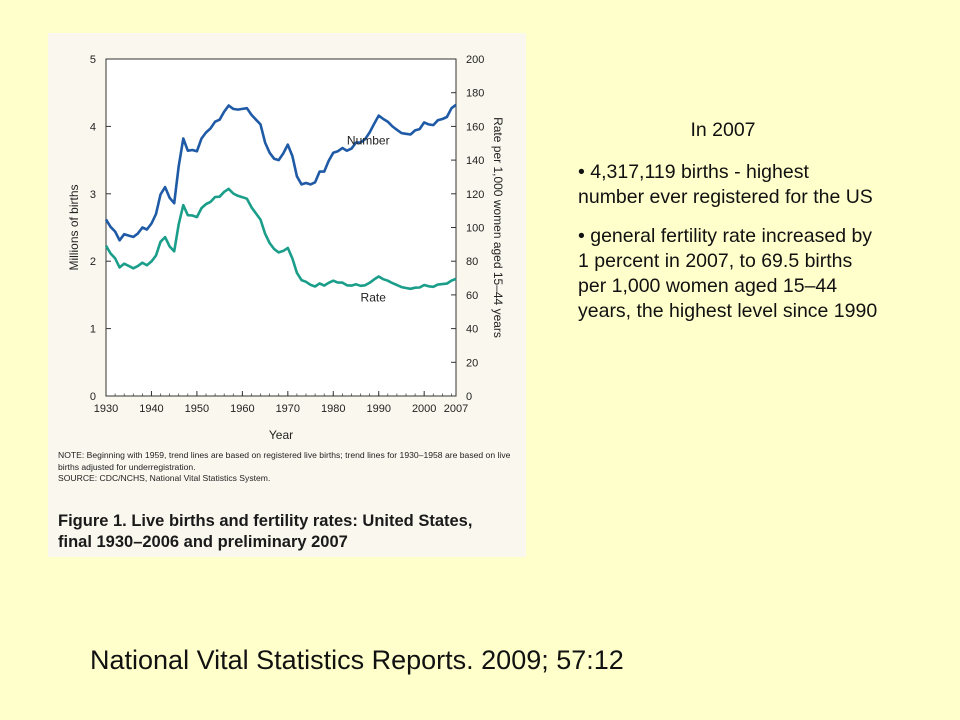 Image resolution: width=960 pixels, height=720 pixels. I want to click on y-right-tick-label: 140, so click(475, 161).